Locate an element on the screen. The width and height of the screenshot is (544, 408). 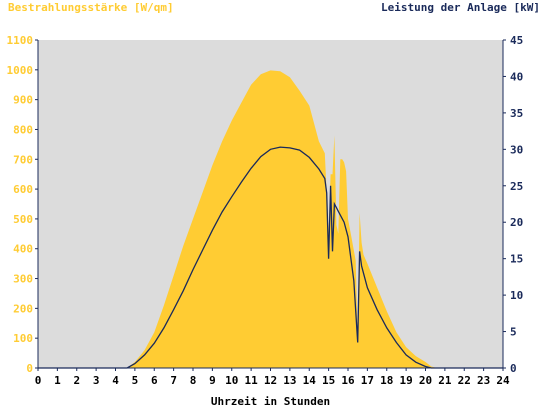
right-axis-title: Leistung der Anlage [kW] is located at coordinates (460, 7).